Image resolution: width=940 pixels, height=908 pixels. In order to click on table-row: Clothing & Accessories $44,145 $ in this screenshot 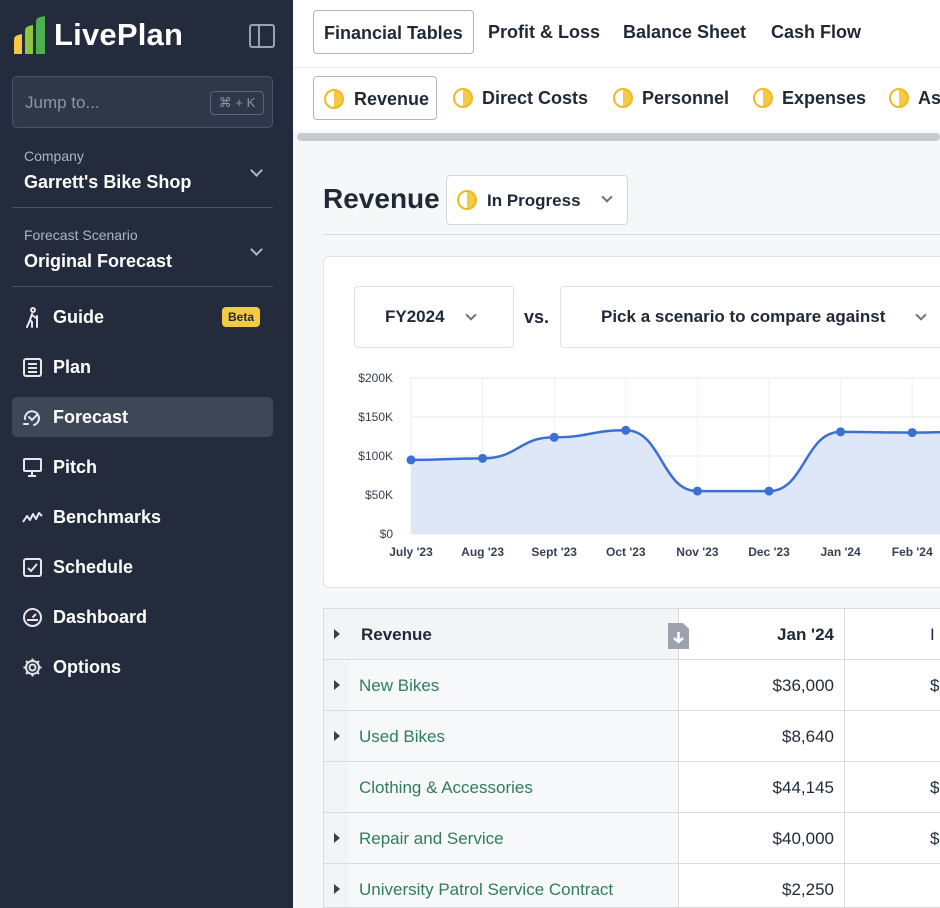, I will do `click(632, 787)`.